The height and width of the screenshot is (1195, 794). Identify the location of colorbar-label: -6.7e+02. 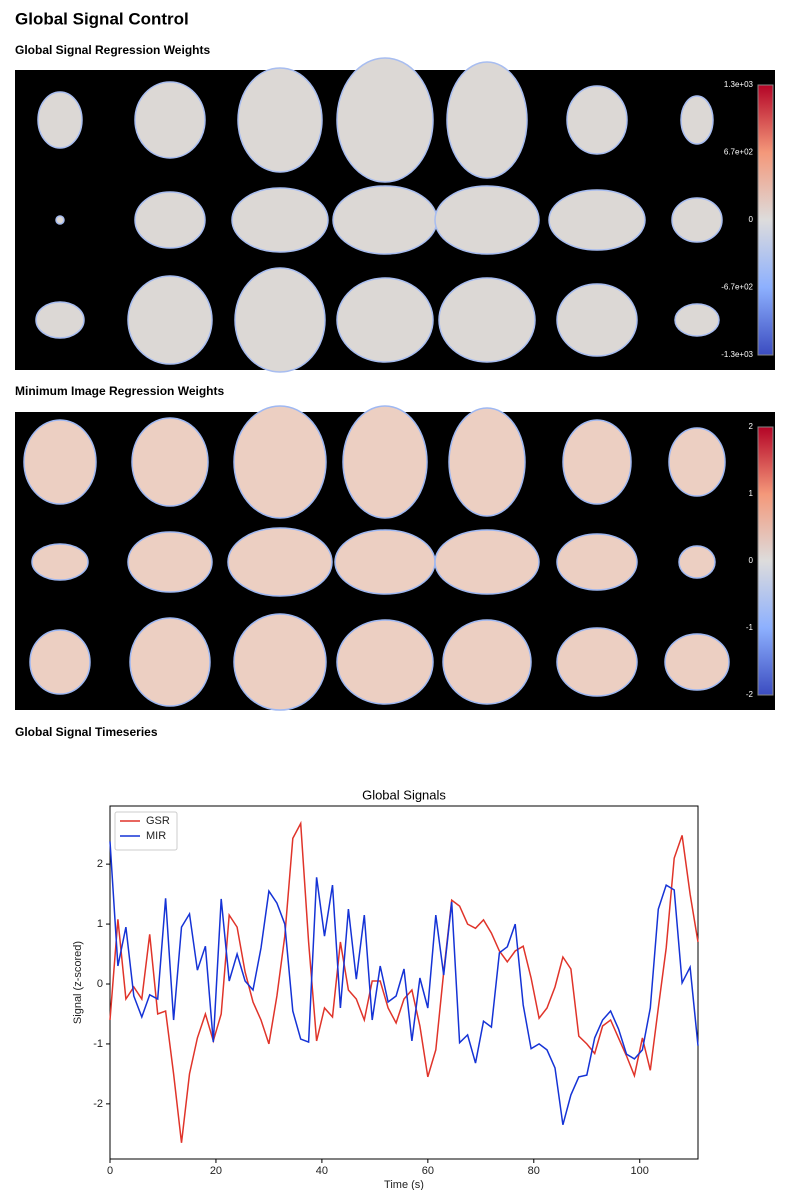
(737, 287).